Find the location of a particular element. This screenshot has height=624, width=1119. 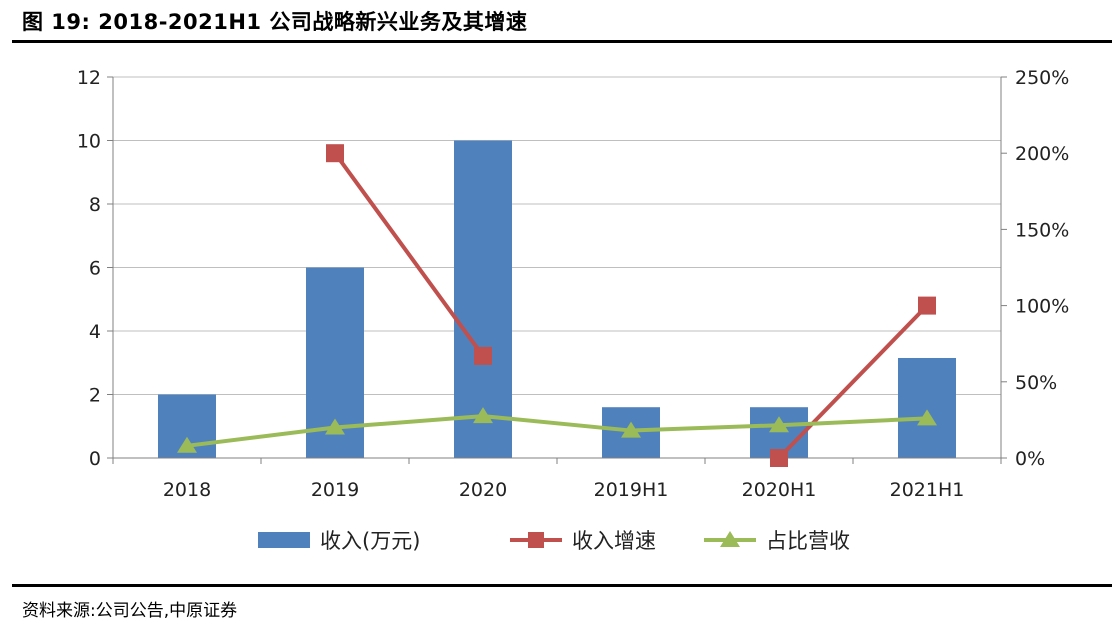

left-tick-label: 4 is located at coordinates (95, 332).